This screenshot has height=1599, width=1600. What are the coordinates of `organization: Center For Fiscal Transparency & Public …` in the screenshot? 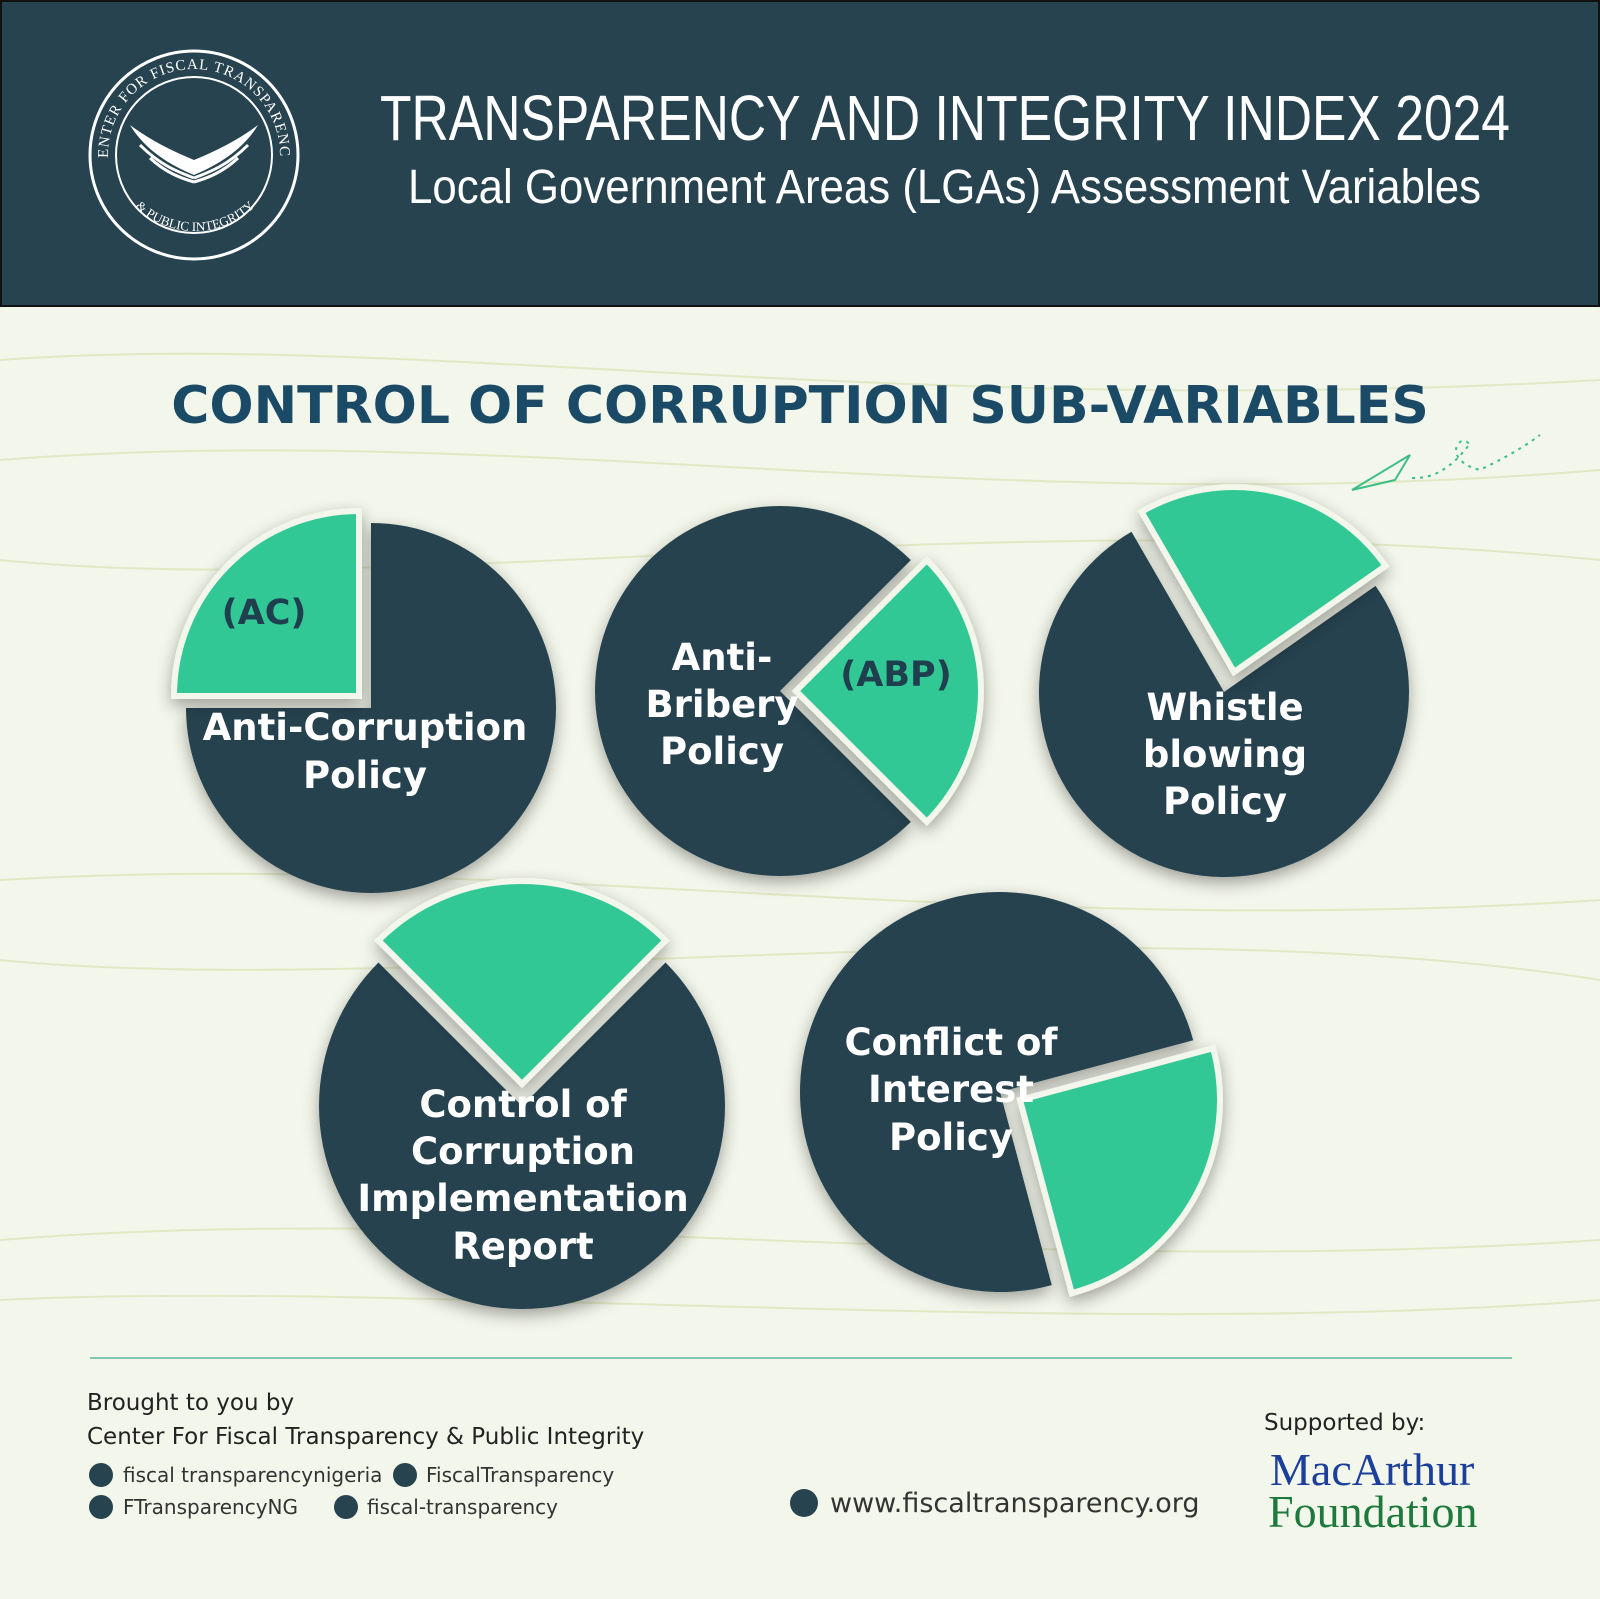 It's located at (365, 1437).